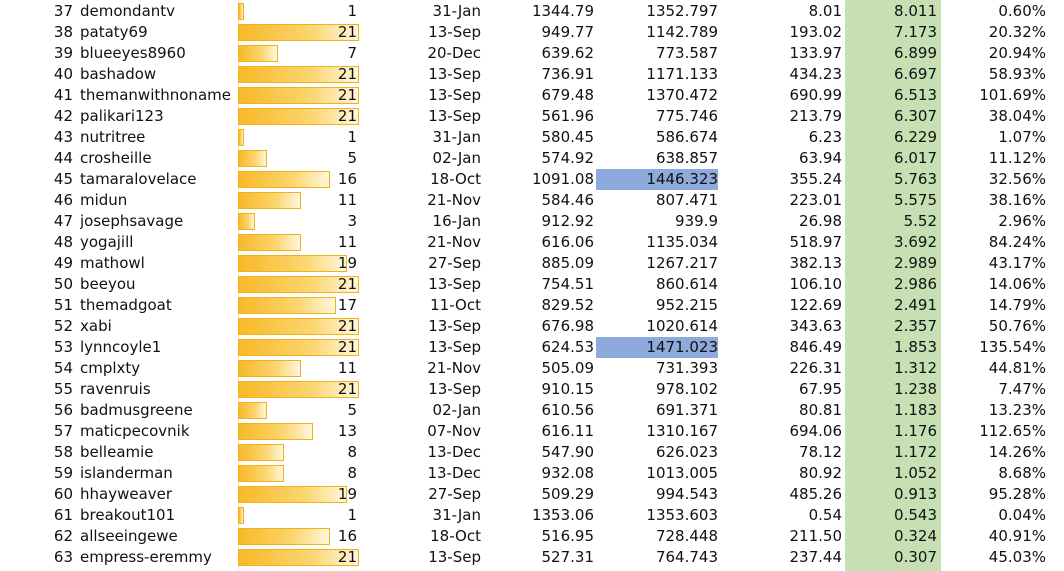 The image size is (1064, 571). What do you see at coordinates (816, 32) in the screenshot?
I see `value3-cell: 193.02` at bounding box center [816, 32].